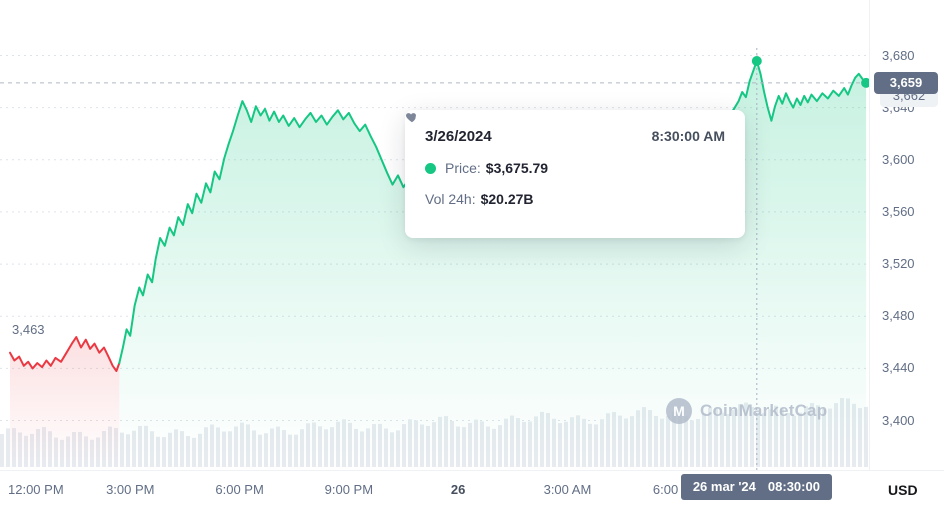  I want to click on tooltip-volume-row: Vol 24h: $20.27B, so click(565, 160).